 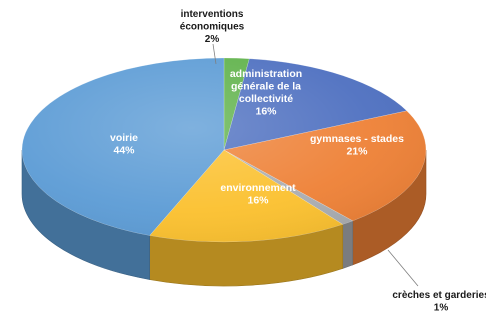 I want to click on slice-name-4-0: environnement, so click(x=258, y=188).